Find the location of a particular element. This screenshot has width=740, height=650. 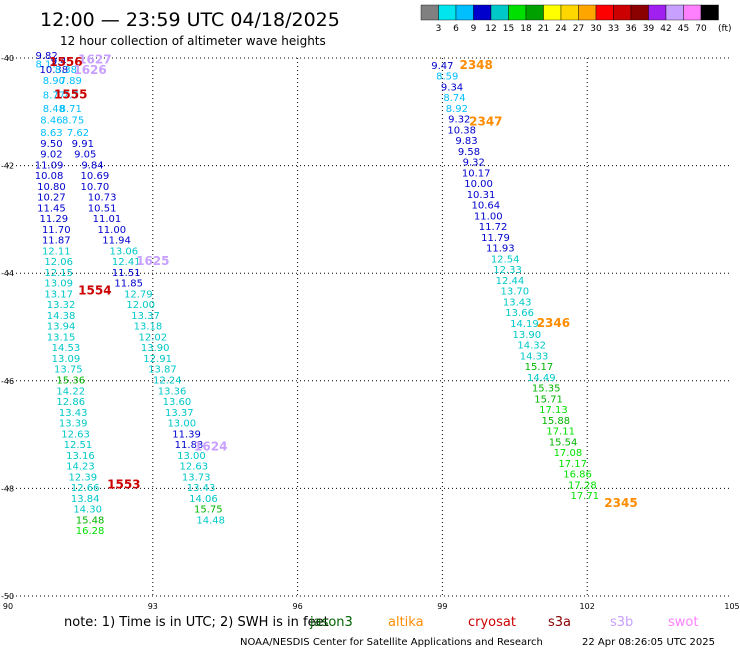

wave-height-label: 11.83 is located at coordinates (189, 445).